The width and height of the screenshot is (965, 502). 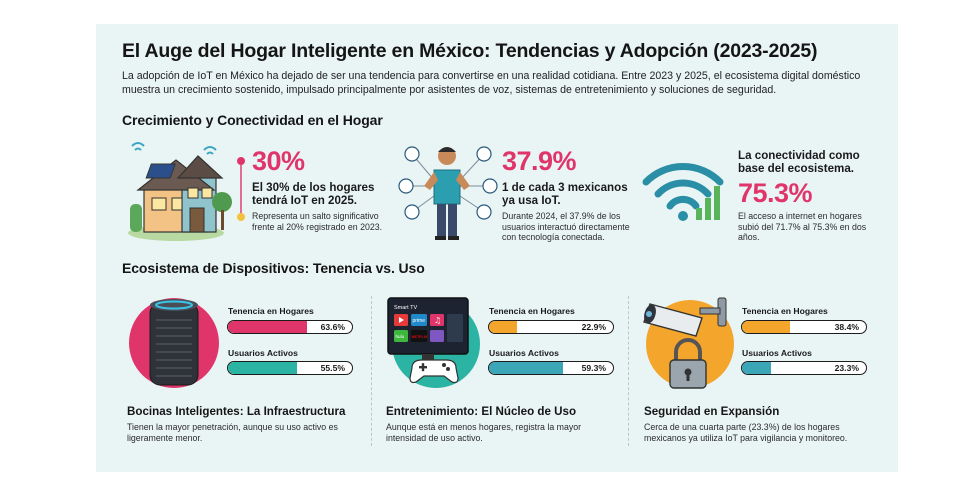 What do you see at coordinates (804, 368) in the screenshot?
I see `active-bar-security: 23.3%` at bounding box center [804, 368].